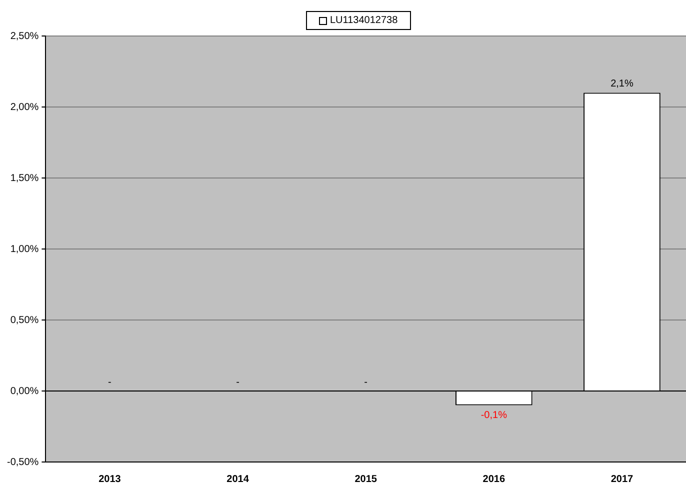 Image resolution: width=686 pixels, height=490 pixels. Describe the element at coordinates (24, 178) in the screenshot. I see `y-tick-label: 1,50%` at that location.